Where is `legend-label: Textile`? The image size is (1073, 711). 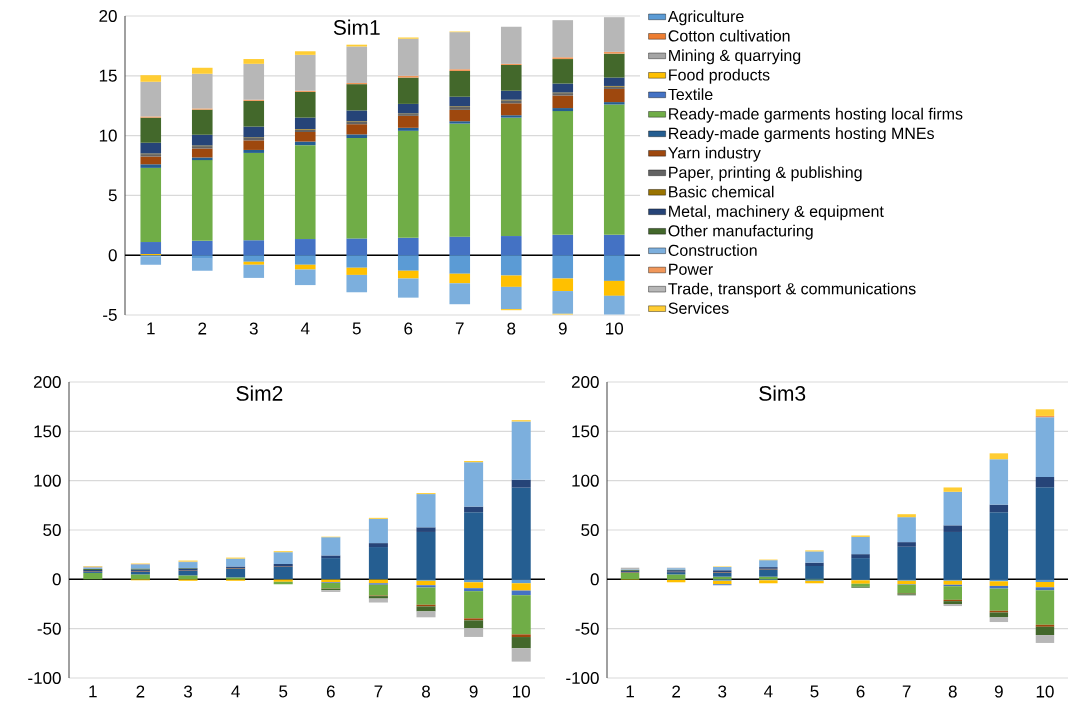
legend-label: Textile is located at coordinates (690, 94).